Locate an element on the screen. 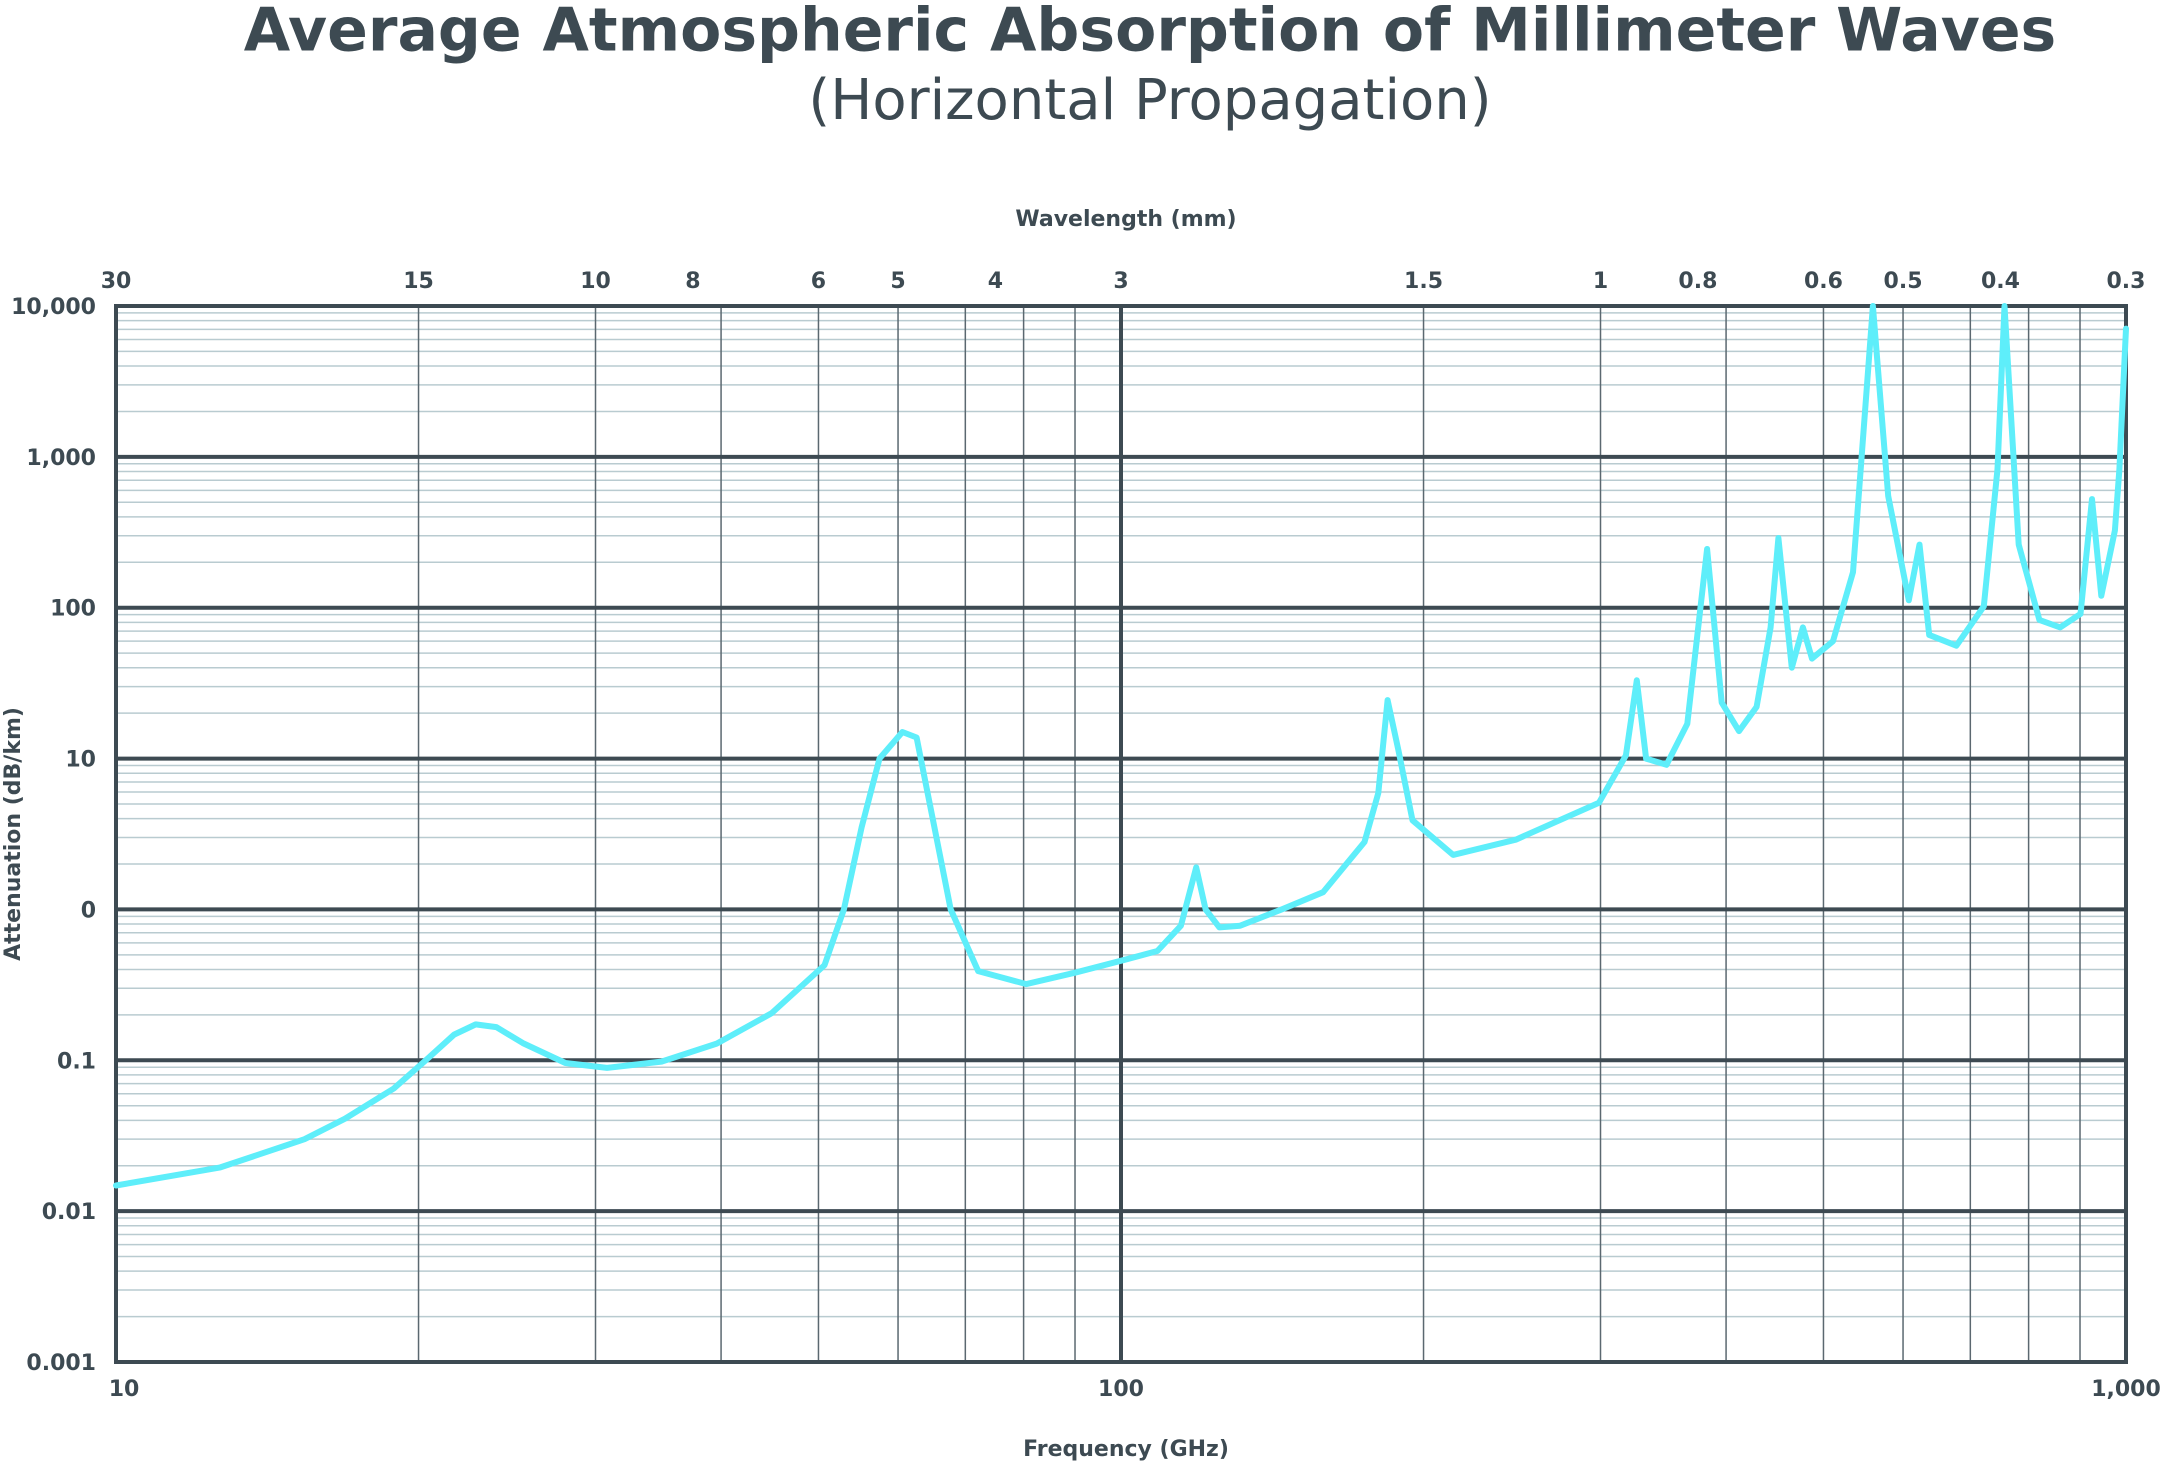 The image size is (2161, 1465). x2-tick-label: 5 is located at coordinates (897, 281).